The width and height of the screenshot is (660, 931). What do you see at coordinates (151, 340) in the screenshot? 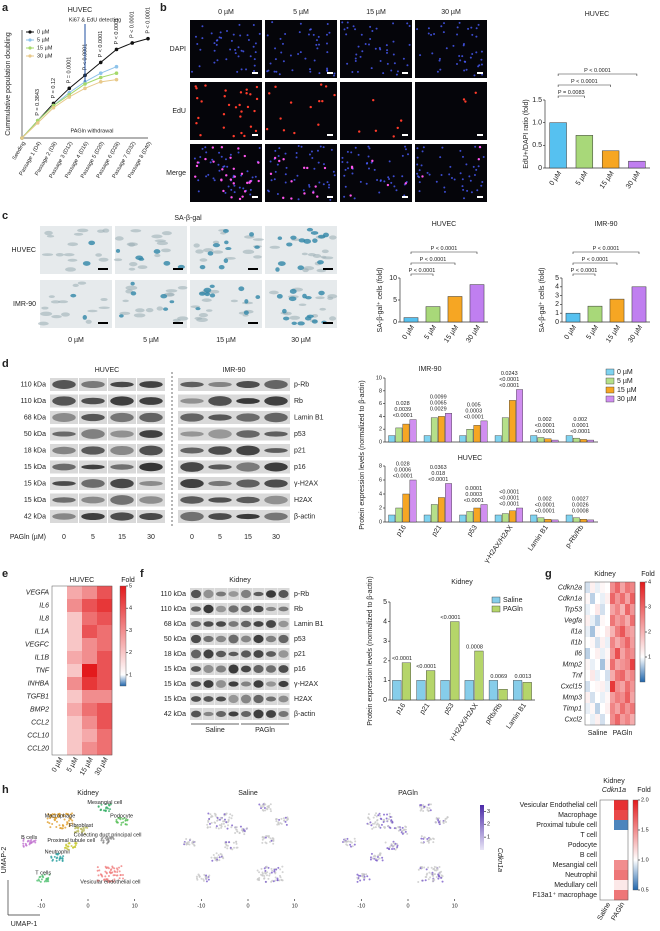
I see `column-label: 5 µM` at bounding box center [151, 340].